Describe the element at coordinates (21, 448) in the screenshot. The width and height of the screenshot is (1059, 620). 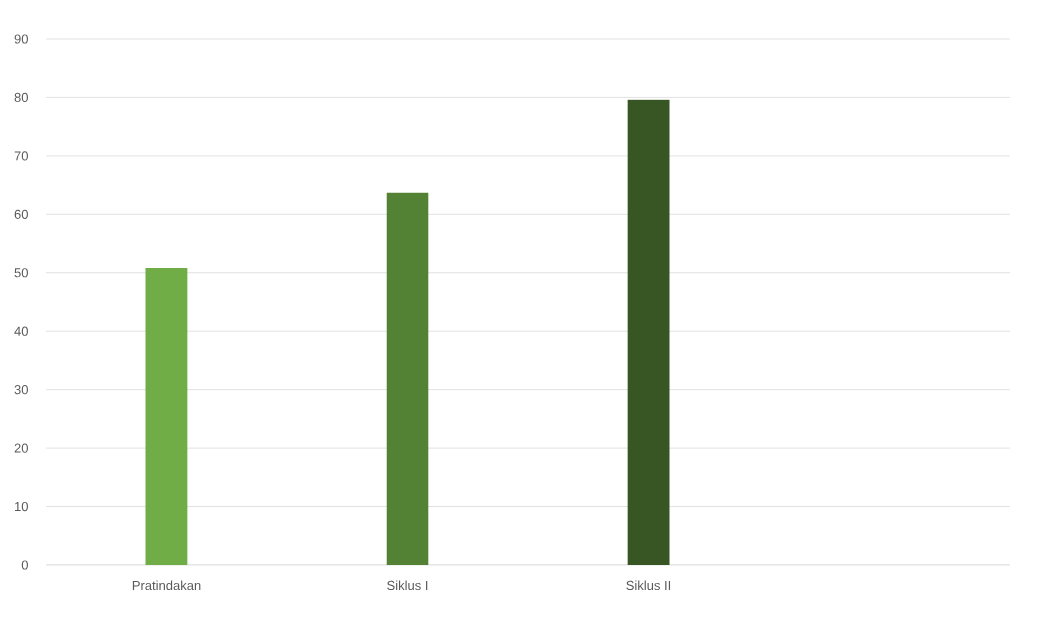
I see `y-tick-label: 20` at that location.